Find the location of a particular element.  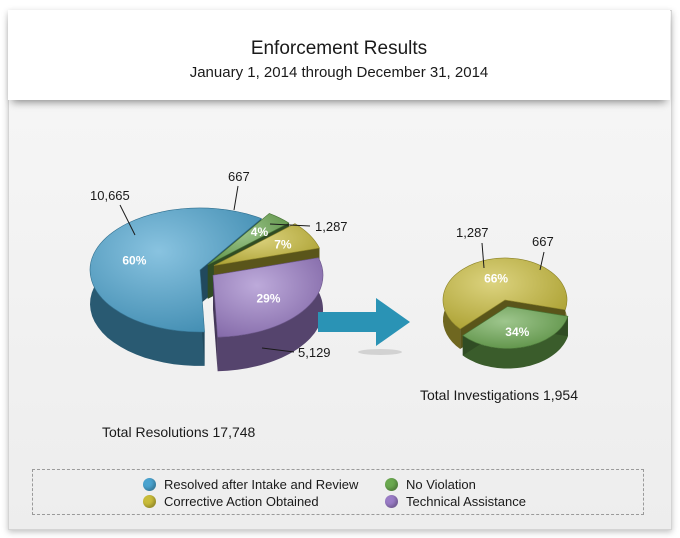

pie-percent-label: 60% is located at coordinates (134, 261).